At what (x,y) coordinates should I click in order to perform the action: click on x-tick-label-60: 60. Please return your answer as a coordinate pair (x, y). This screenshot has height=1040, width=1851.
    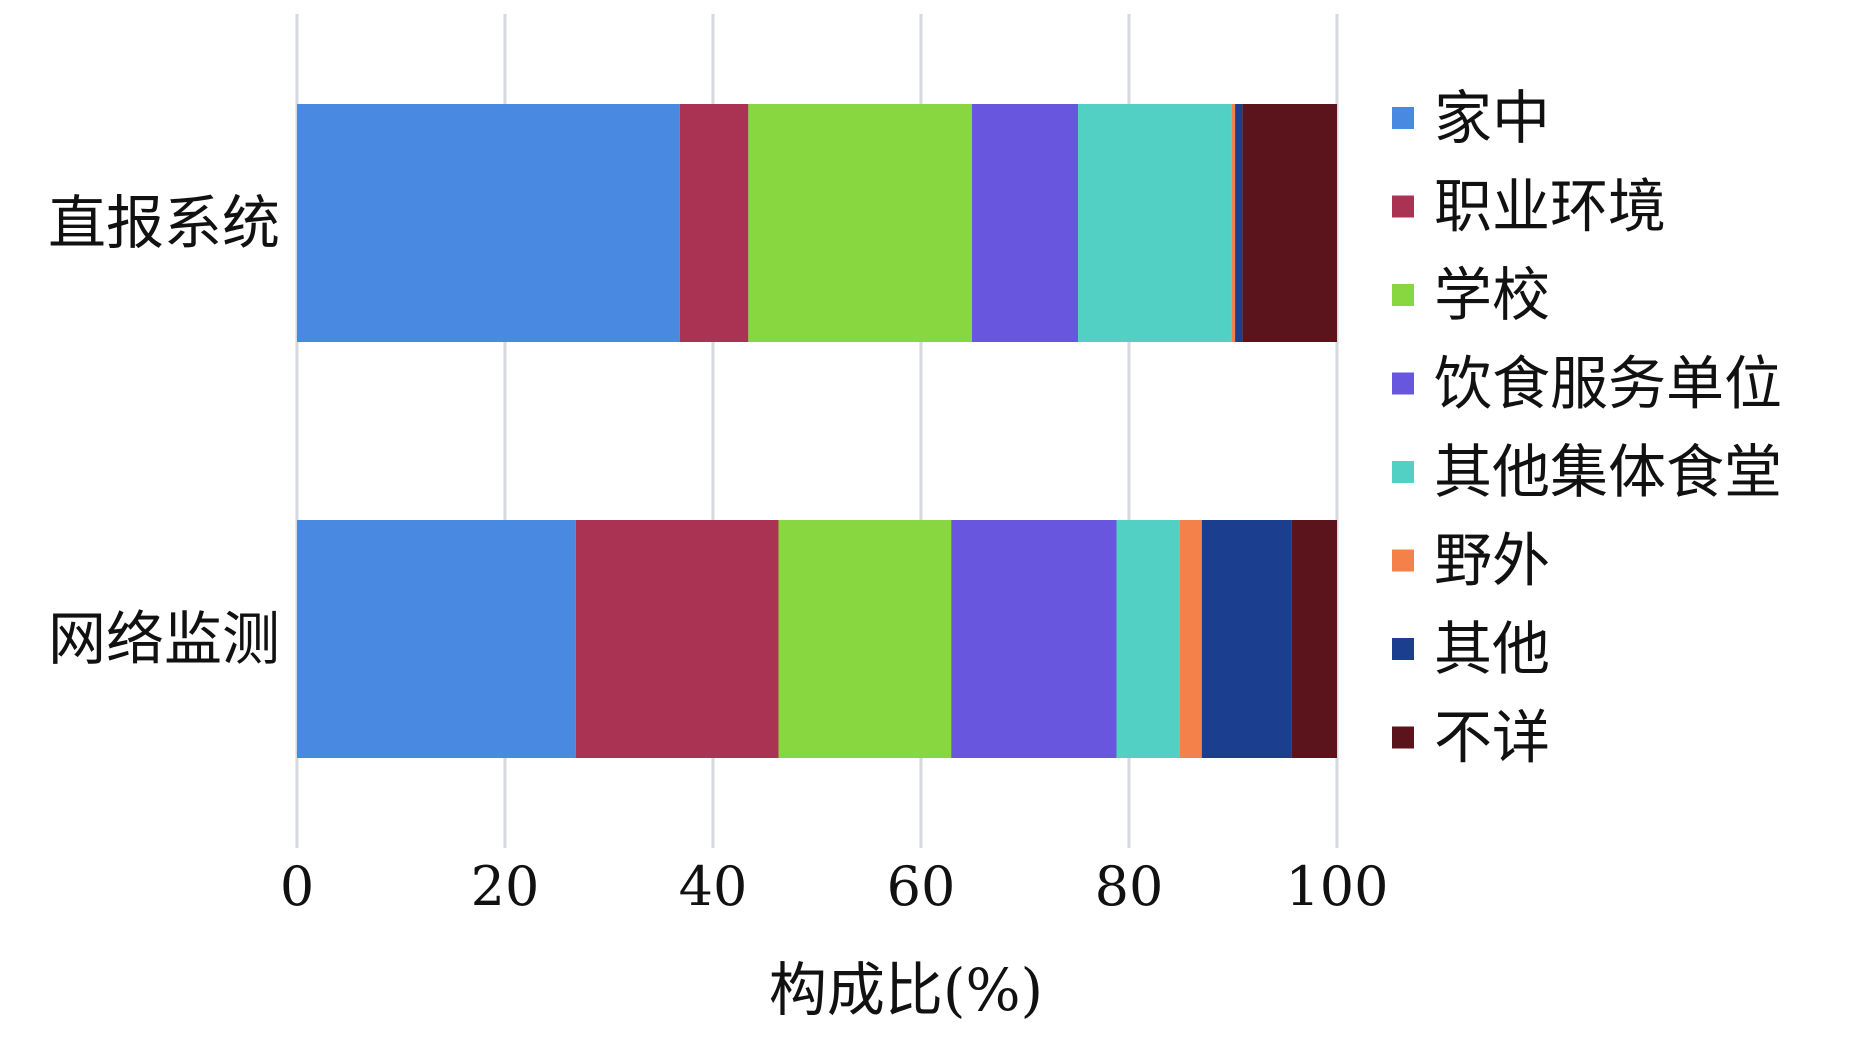
    Looking at the image, I should click on (921, 886).